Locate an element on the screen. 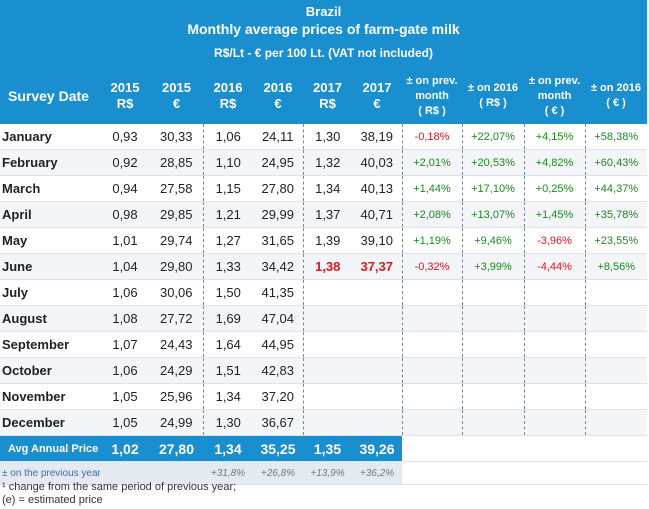 The height and width of the screenshot is (509, 649). estimated-value-cell: 37,37 is located at coordinates (377, 266).